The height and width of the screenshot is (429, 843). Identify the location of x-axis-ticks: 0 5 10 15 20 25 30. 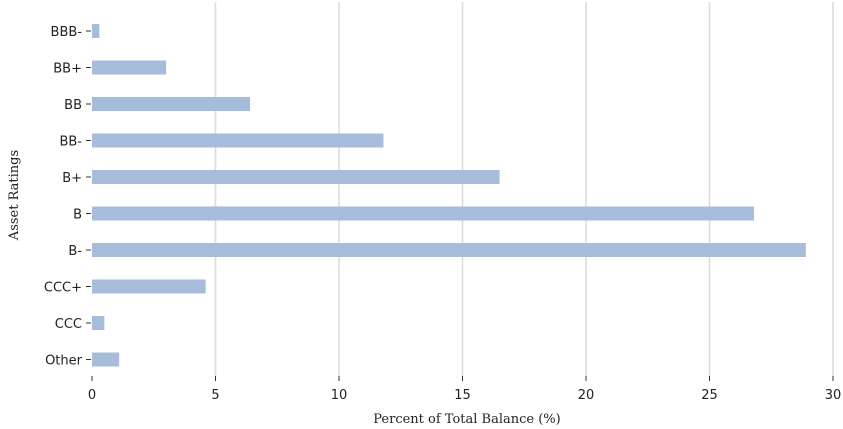
(464, 389).